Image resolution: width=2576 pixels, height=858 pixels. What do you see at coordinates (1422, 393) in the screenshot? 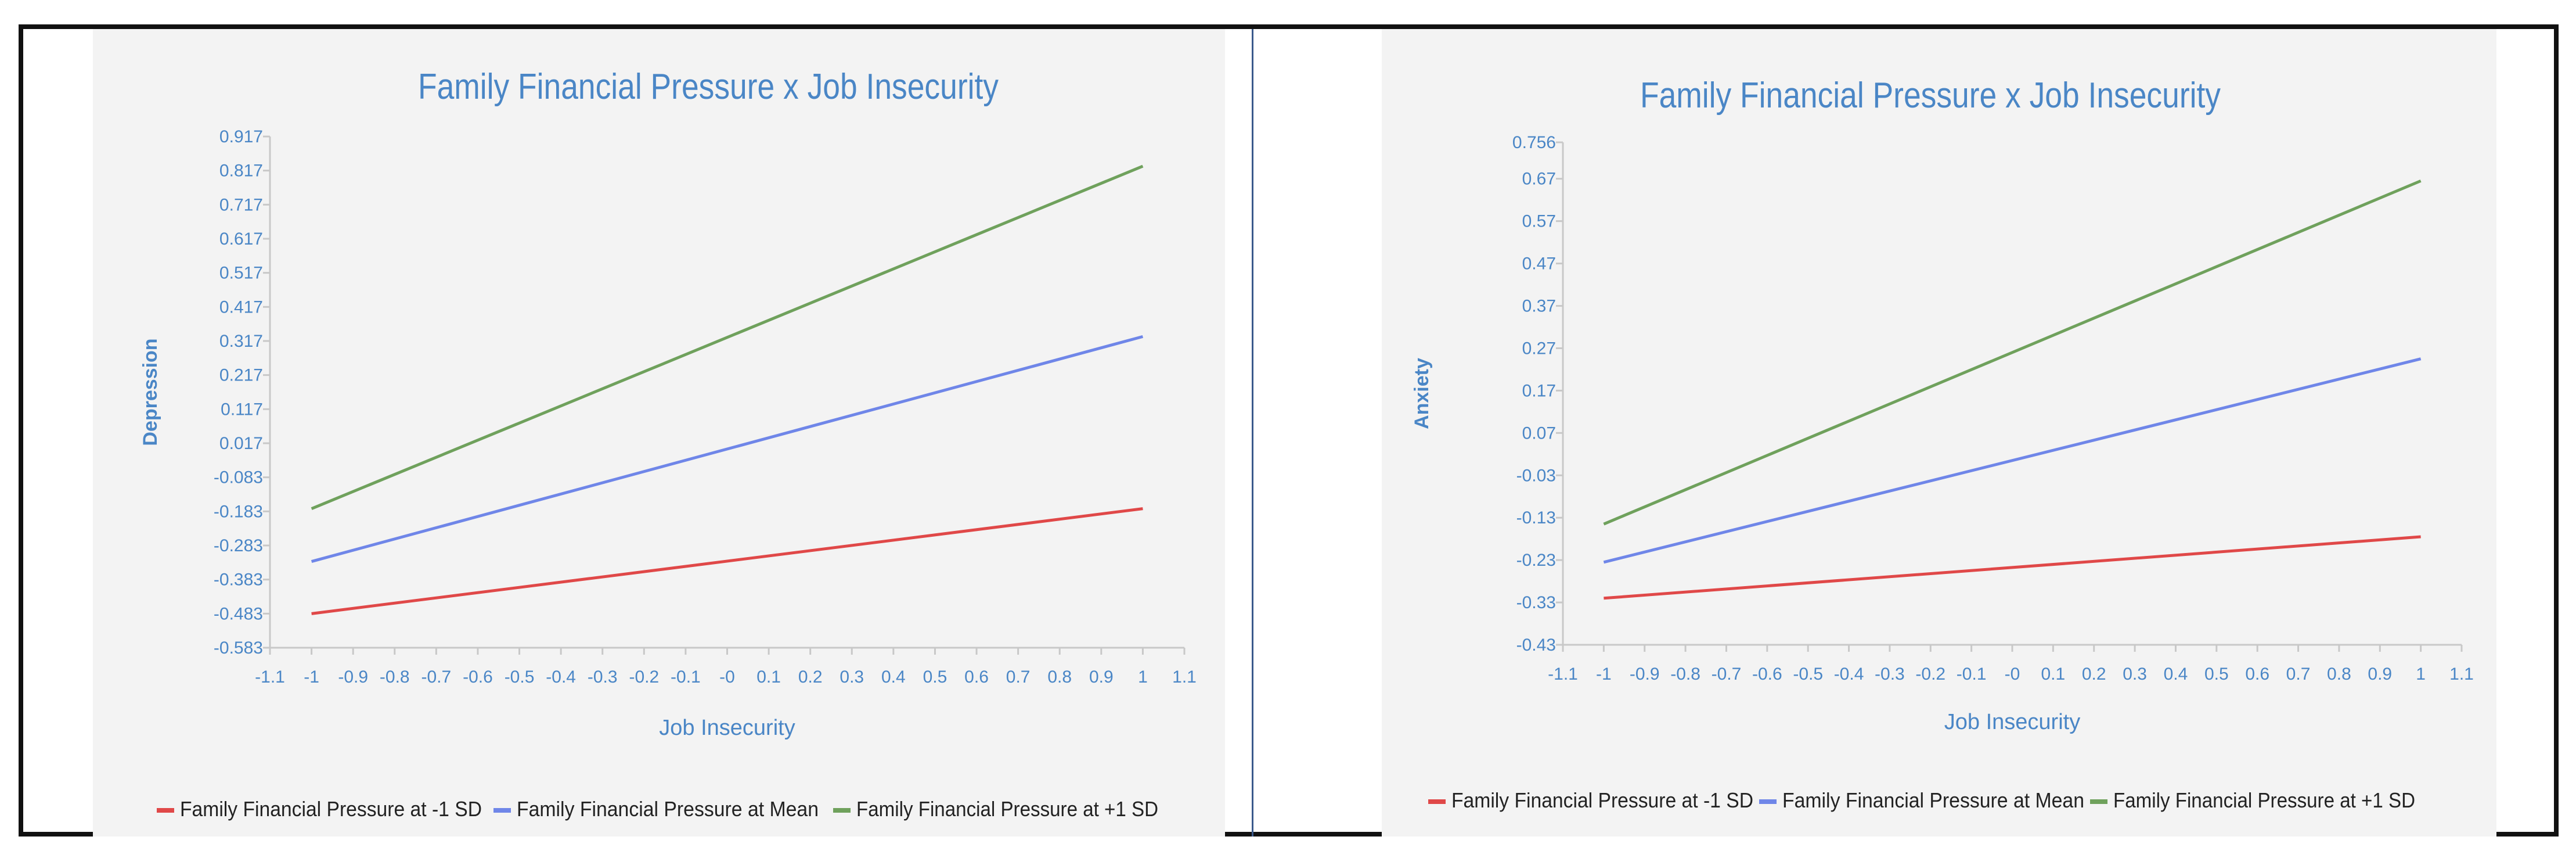
I see `y-axis-label: Anxiety` at bounding box center [1422, 393].